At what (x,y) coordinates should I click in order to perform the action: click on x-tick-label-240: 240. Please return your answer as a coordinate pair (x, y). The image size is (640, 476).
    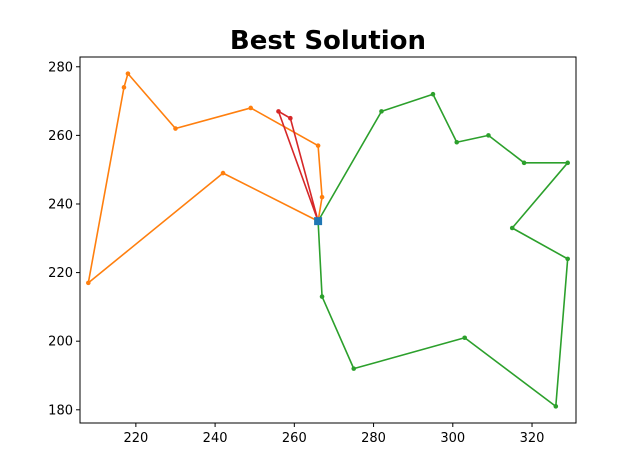
    Looking at the image, I should click on (215, 438).